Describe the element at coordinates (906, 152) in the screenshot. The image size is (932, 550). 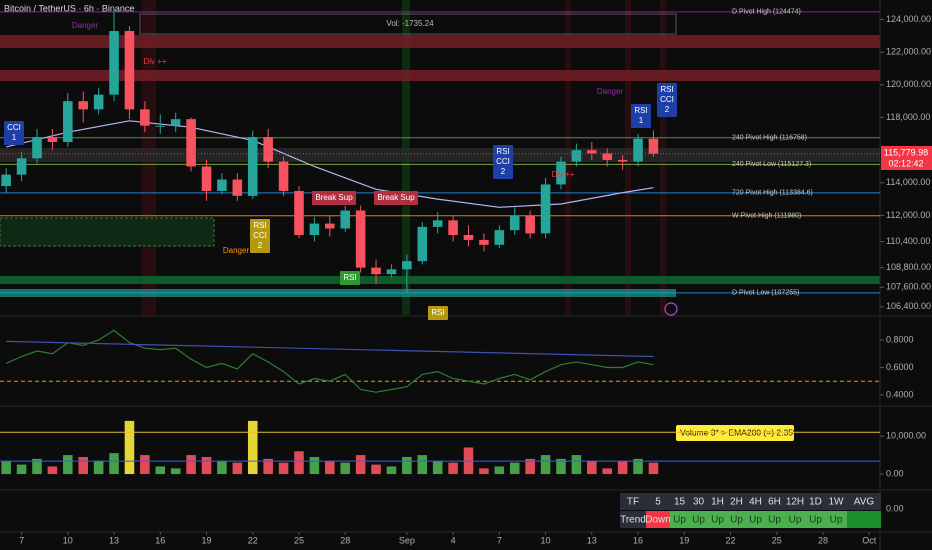
I see `price-tag-value: 115,779.98` at that location.